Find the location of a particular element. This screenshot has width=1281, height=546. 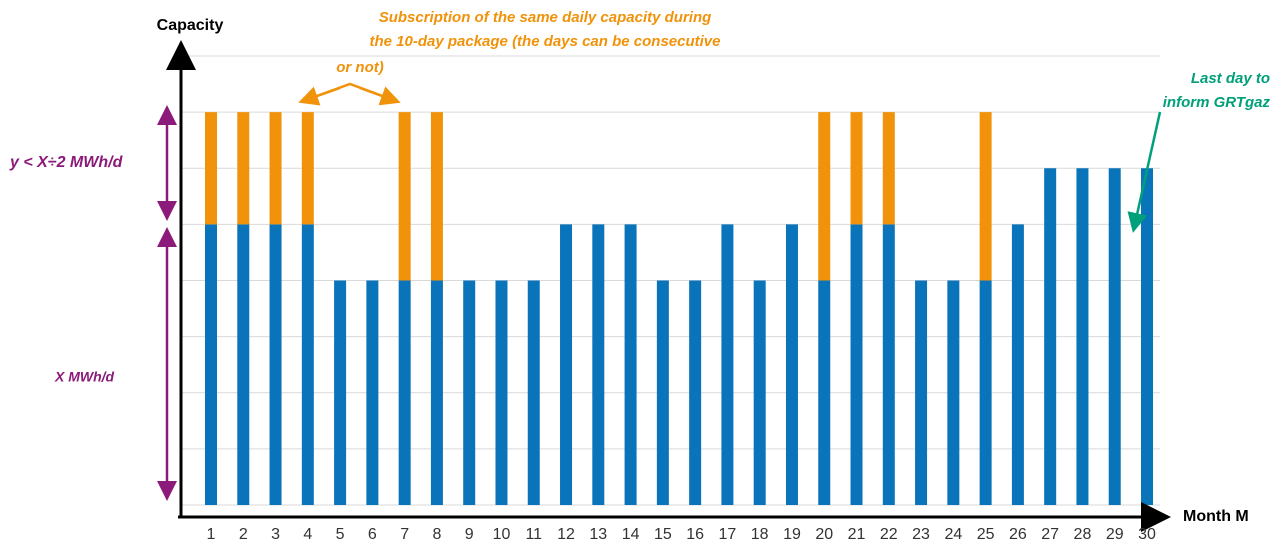

x-tick-label: 13 is located at coordinates (598, 534).